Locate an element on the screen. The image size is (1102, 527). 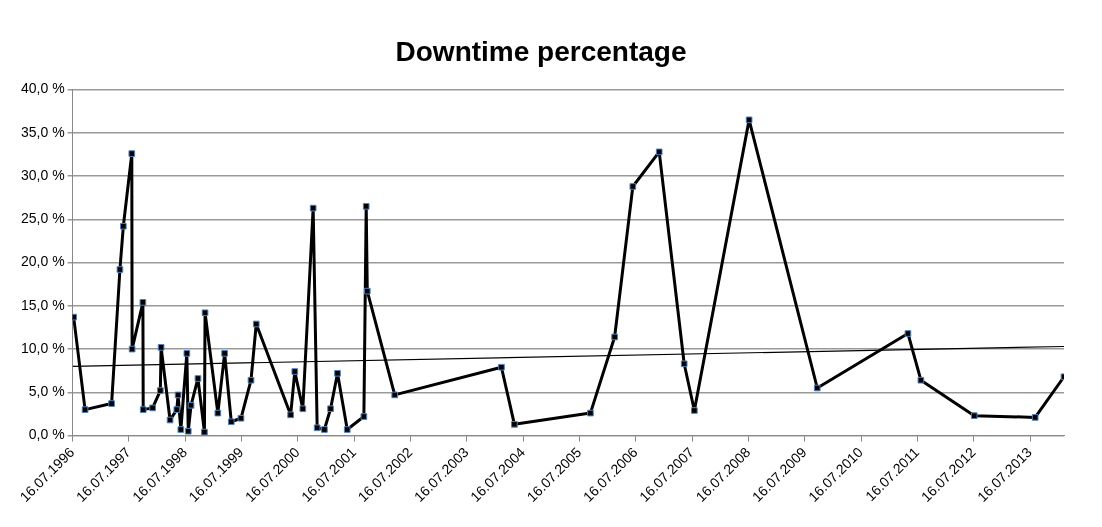
y-tick-label: 35,0 % is located at coordinates (42, 131).